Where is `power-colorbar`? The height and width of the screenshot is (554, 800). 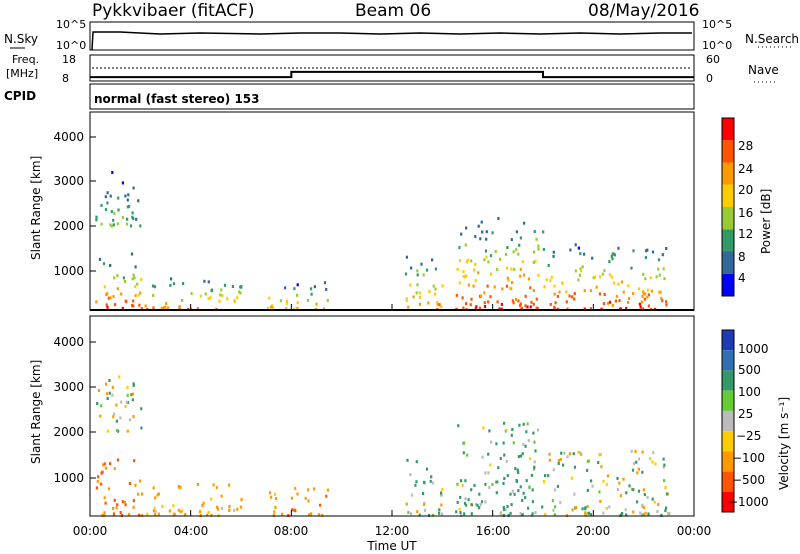
power-colorbar is located at coordinates (728, 207).